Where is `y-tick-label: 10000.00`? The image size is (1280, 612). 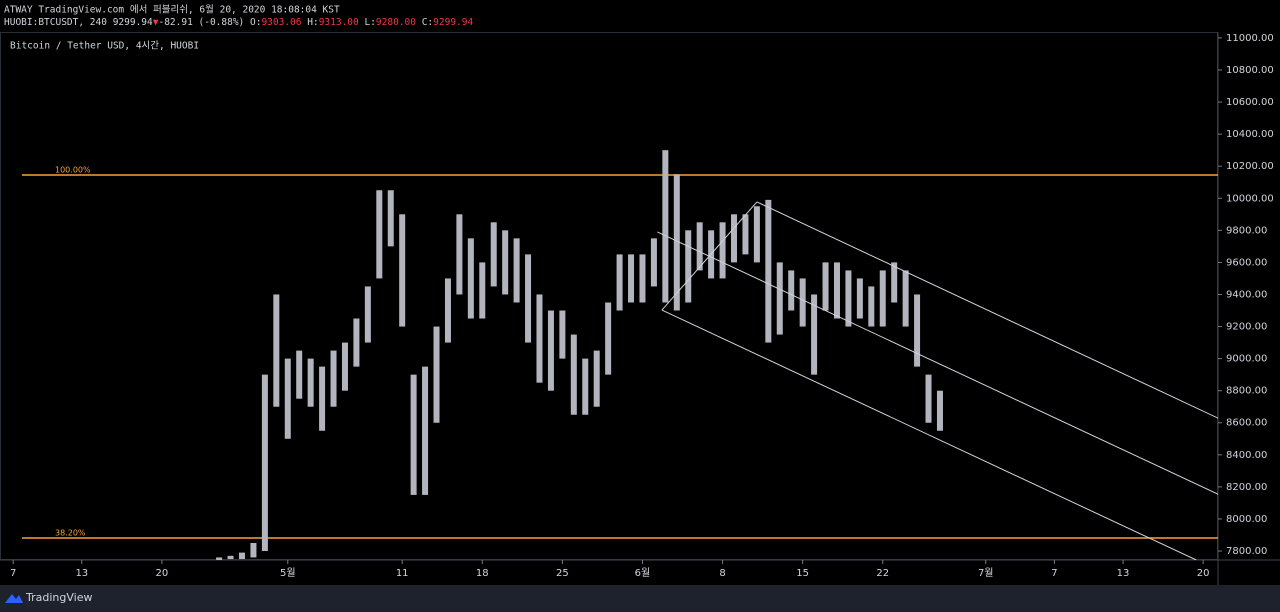
y-tick-label: 10000.00 is located at coordinates (1250, 198).